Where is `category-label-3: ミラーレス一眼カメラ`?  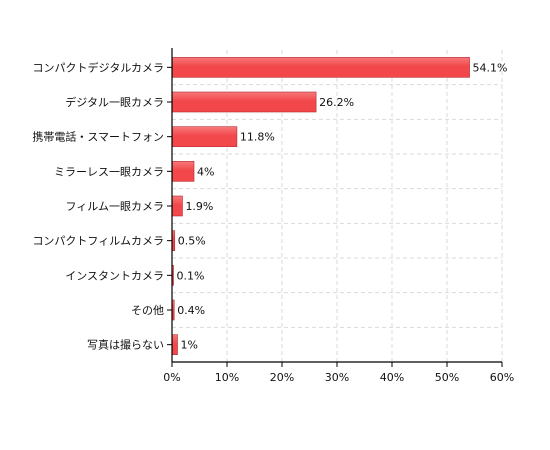 category-label-3: ミラーレス一眼カメラ is located at coordinates (109, 171).